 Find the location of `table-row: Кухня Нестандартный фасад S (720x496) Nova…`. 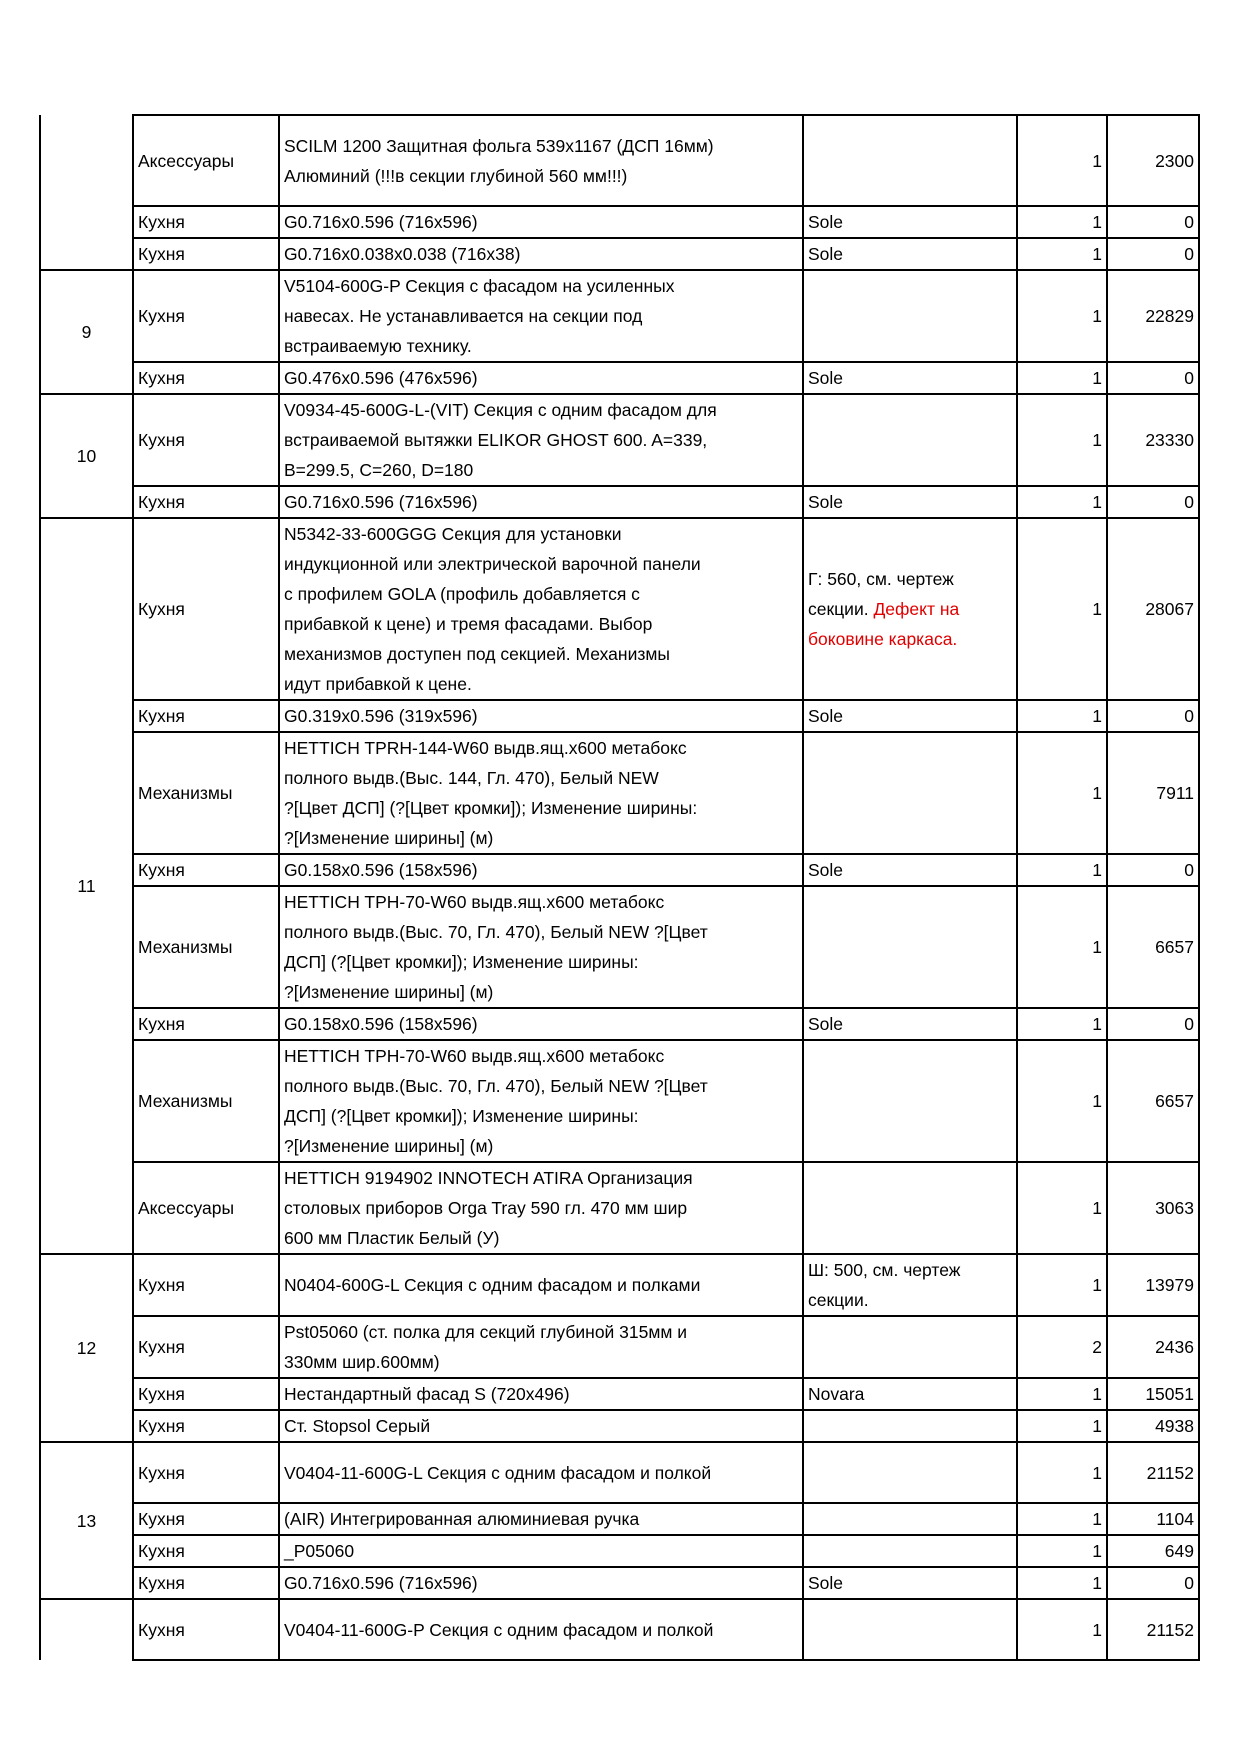

table-row: Кухня Нестандартный фасад S (720x496) Nova… is located at coordinates (620, 1394).